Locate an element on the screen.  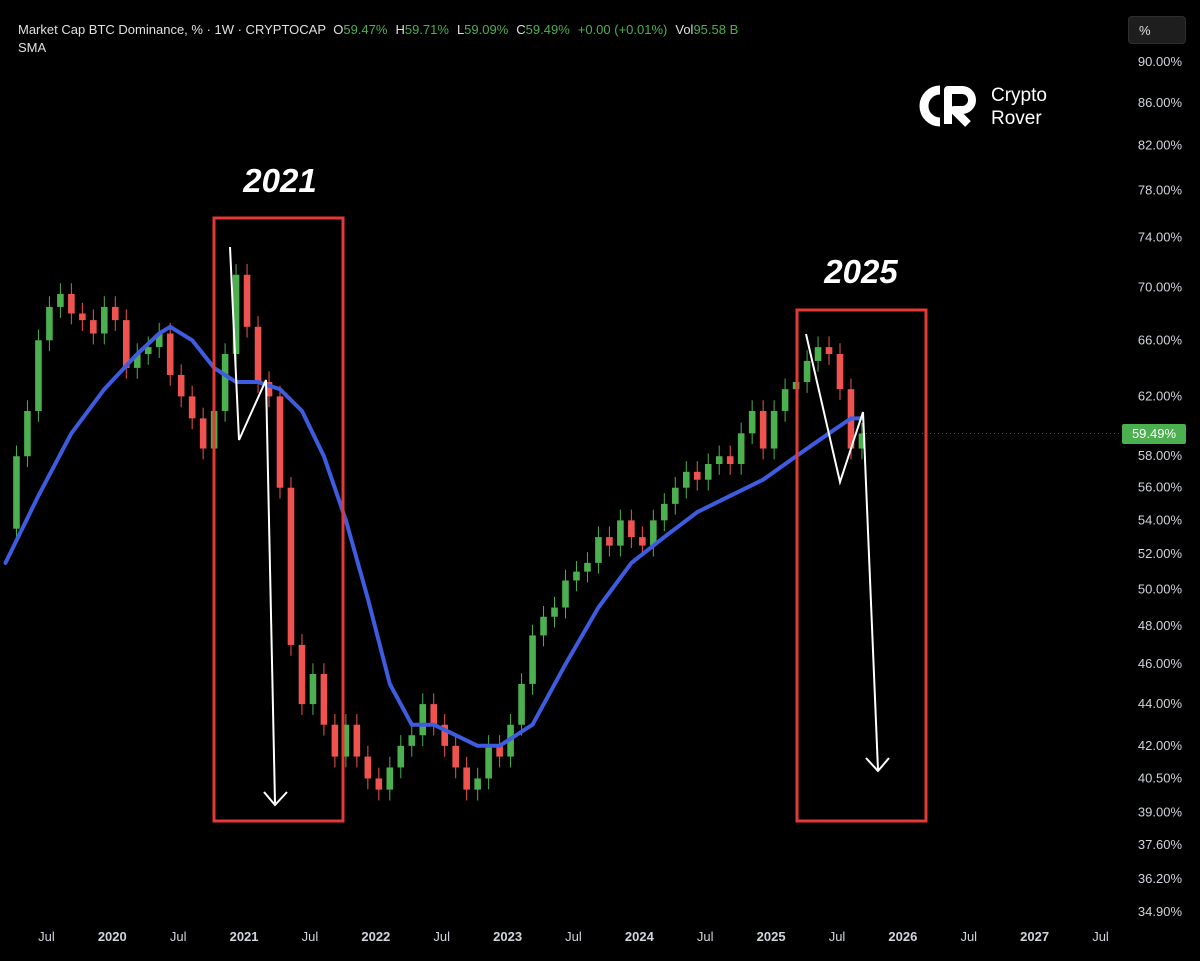
y-tick-label: 39.00% is located at coordinates (1160, 811).